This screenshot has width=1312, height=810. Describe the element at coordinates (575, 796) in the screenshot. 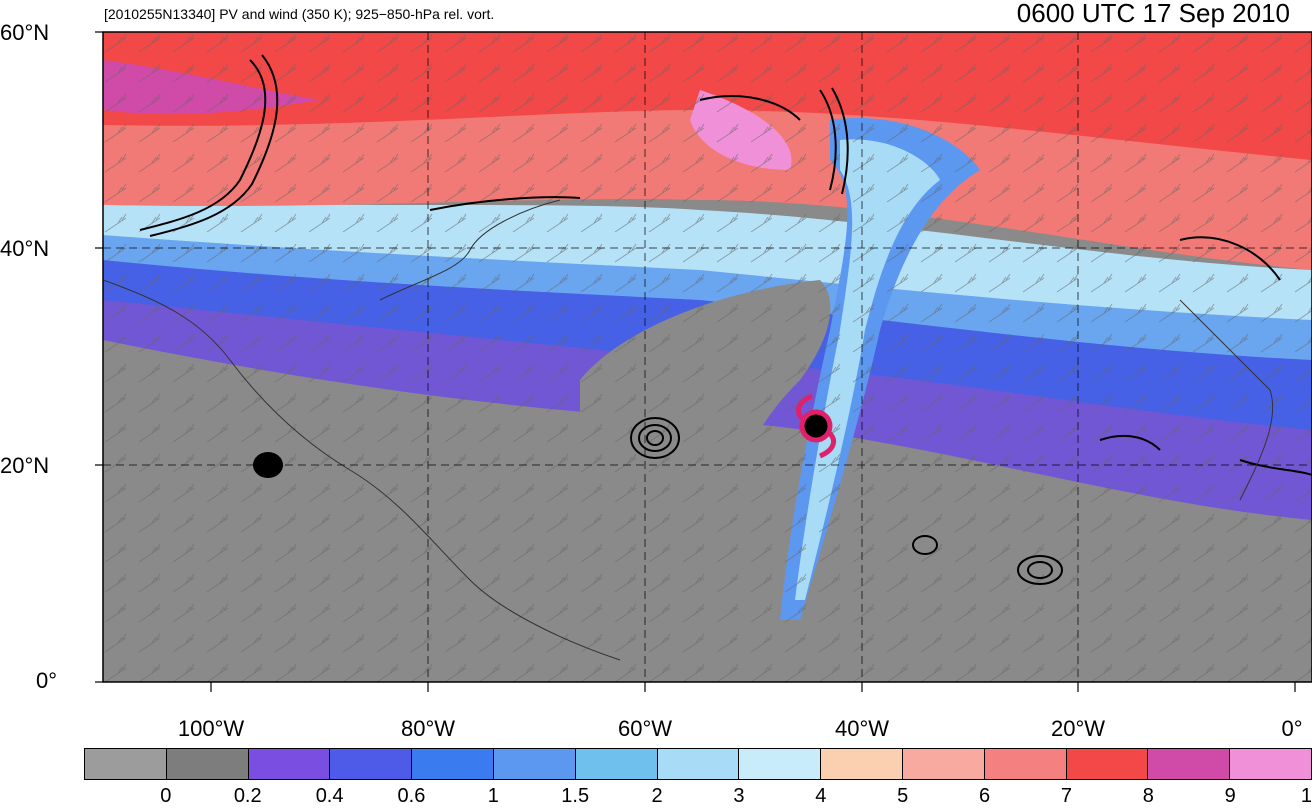

I see `colorbar-tick-label: 1.5` at that location.